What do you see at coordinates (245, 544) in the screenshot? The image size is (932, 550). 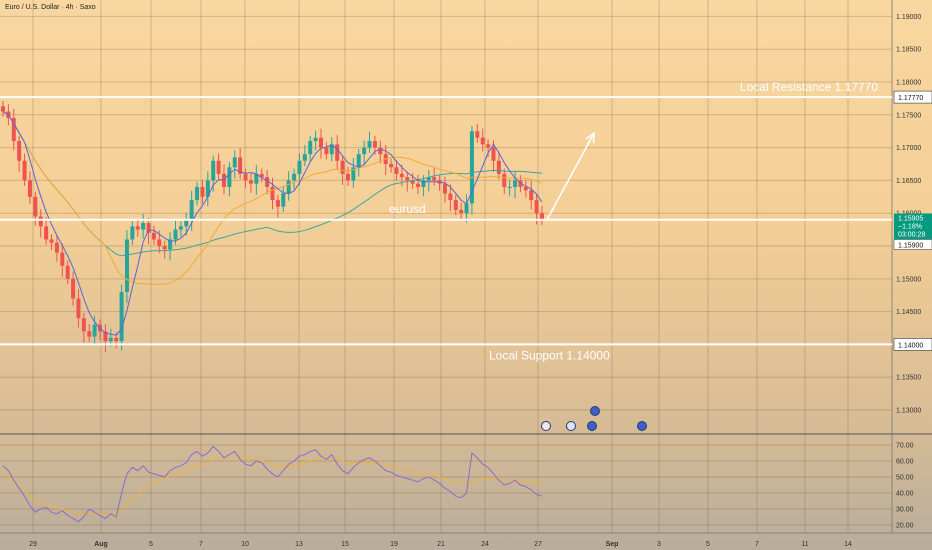 I see `x-tick-label: 10` at bounding box center [245, 544].